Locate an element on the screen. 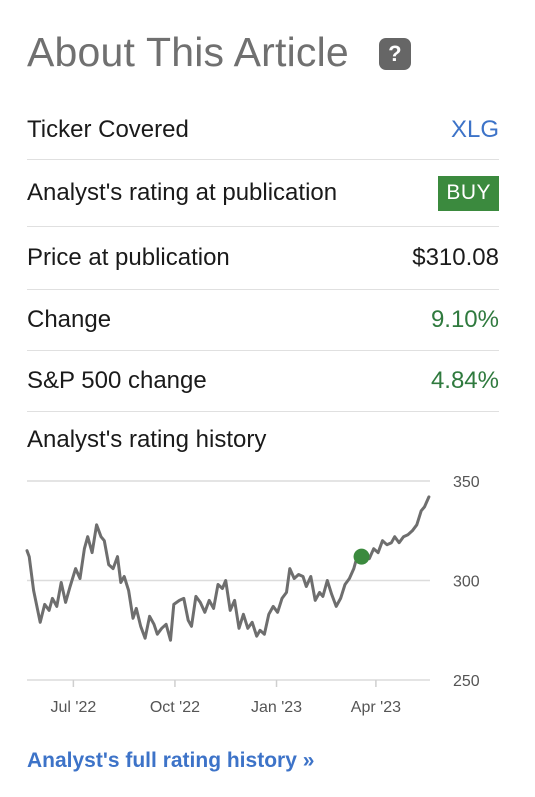  y-tick-label: 350 is located at coordinates (466, 482).